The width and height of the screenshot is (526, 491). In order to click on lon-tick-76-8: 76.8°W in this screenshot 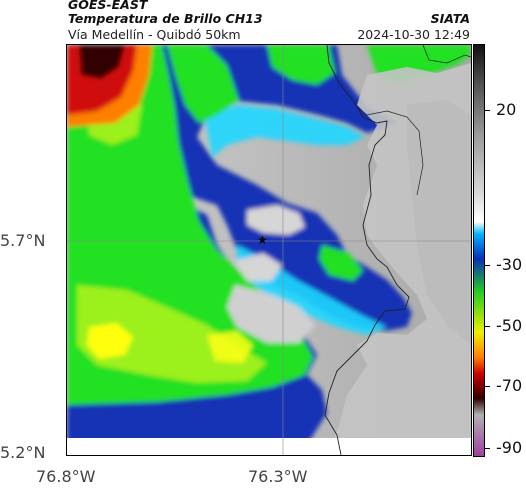, I will do `click(66, 476)`.